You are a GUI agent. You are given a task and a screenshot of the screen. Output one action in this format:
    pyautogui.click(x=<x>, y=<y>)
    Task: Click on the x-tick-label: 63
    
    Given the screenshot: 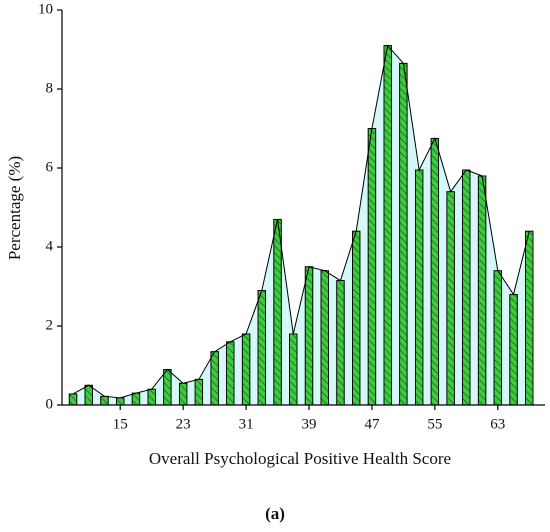 What is the action you would take?
    pyautogui.click(x=497, y=424)
    